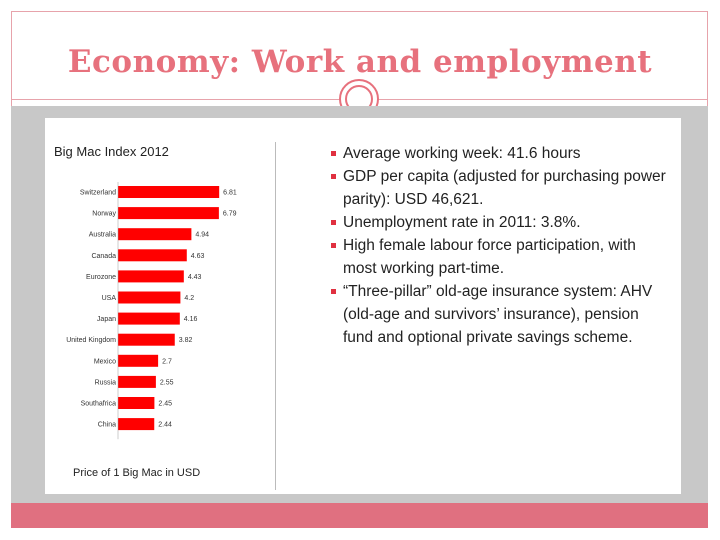  What do you see at coordinates (106, 382) in the screenshot?
I see `category-label: Russia` at bounding box center [106, 382].